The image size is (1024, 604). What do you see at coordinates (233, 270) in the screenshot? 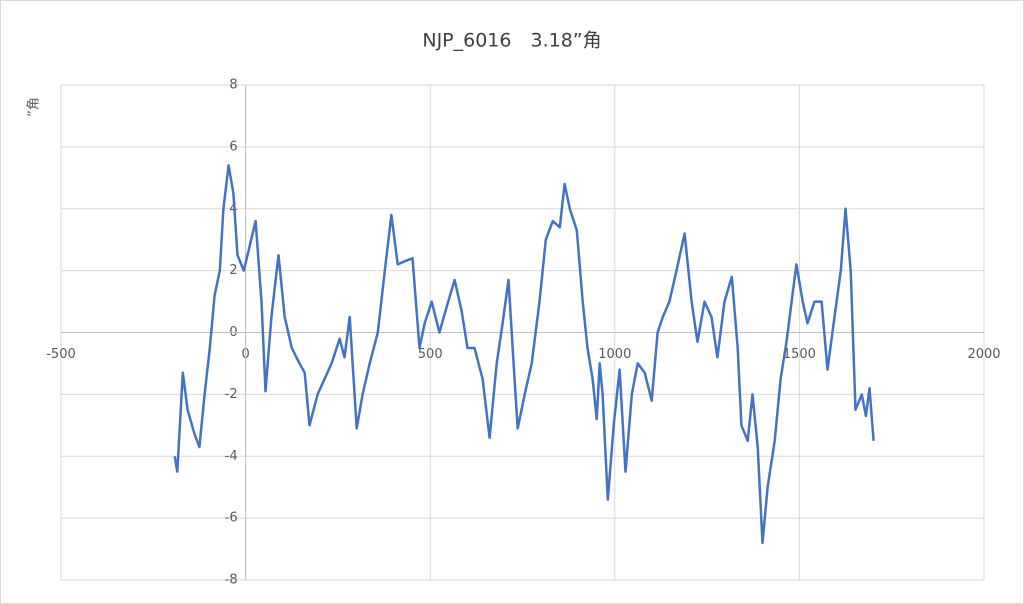
I see `y-tick-label: 2` at bounding box center [233, 270].